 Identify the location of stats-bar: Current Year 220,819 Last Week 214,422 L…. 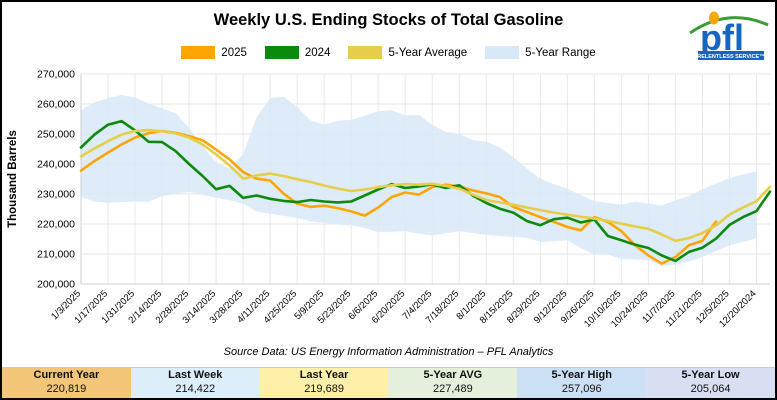
(388, 382).